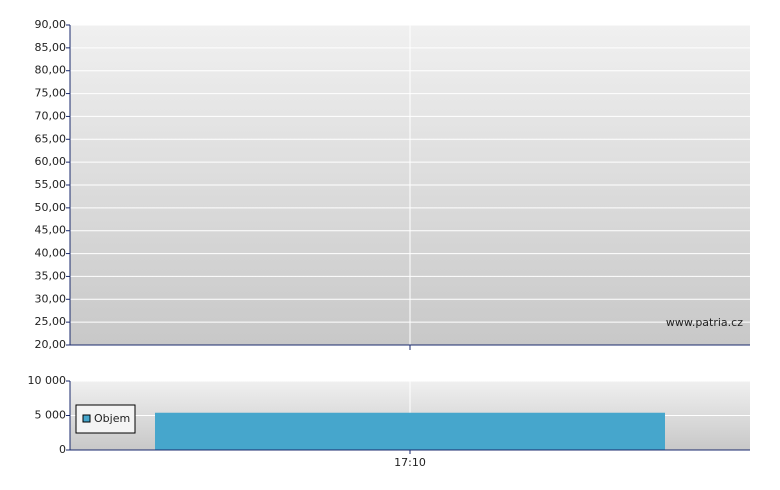 The image size is (780, 490). Describe the element at coordinates (51, 207) in the screenshot. I see `y-tick-label: 50,00` at that location.